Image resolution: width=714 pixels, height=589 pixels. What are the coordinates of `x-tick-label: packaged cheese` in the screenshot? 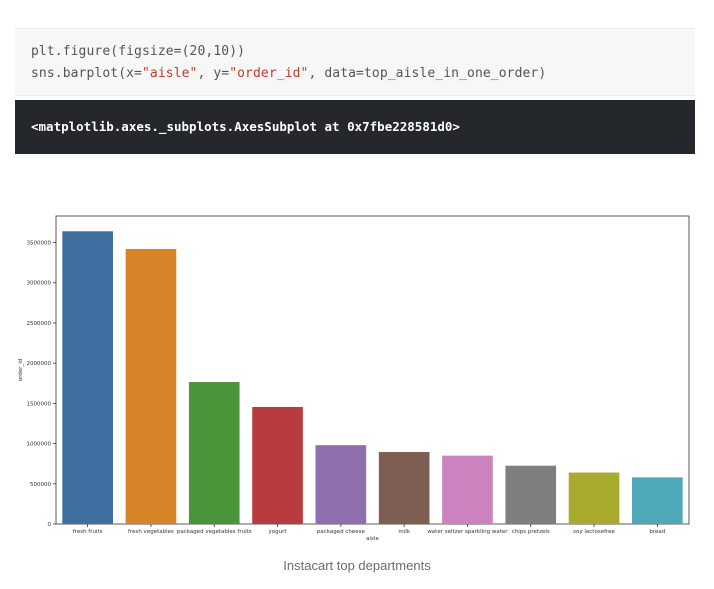 It's located at (341, 532).